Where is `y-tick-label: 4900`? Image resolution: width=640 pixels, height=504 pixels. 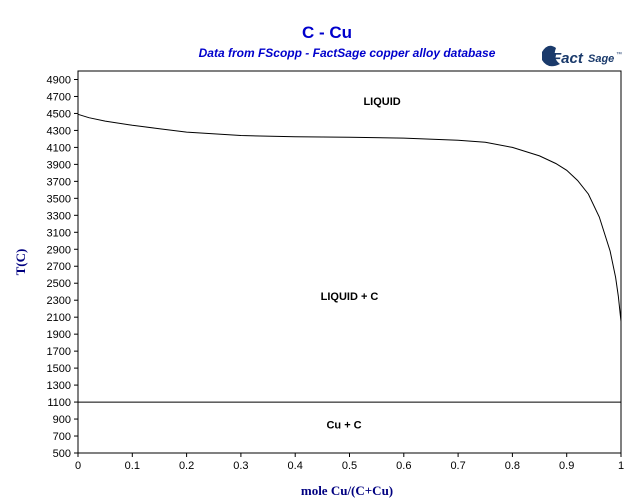
y-tick-label: 4900 is located at coordinates (59, 80).